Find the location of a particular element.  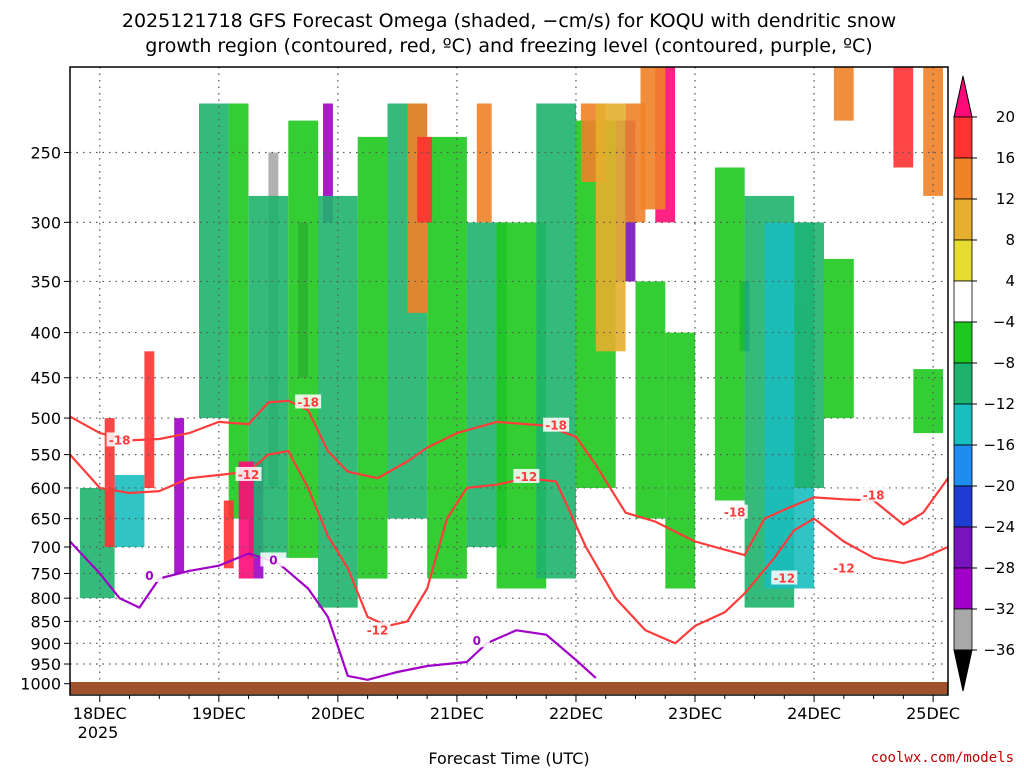

colorbar-label-9: −20 is located at coordinates (999, 486).